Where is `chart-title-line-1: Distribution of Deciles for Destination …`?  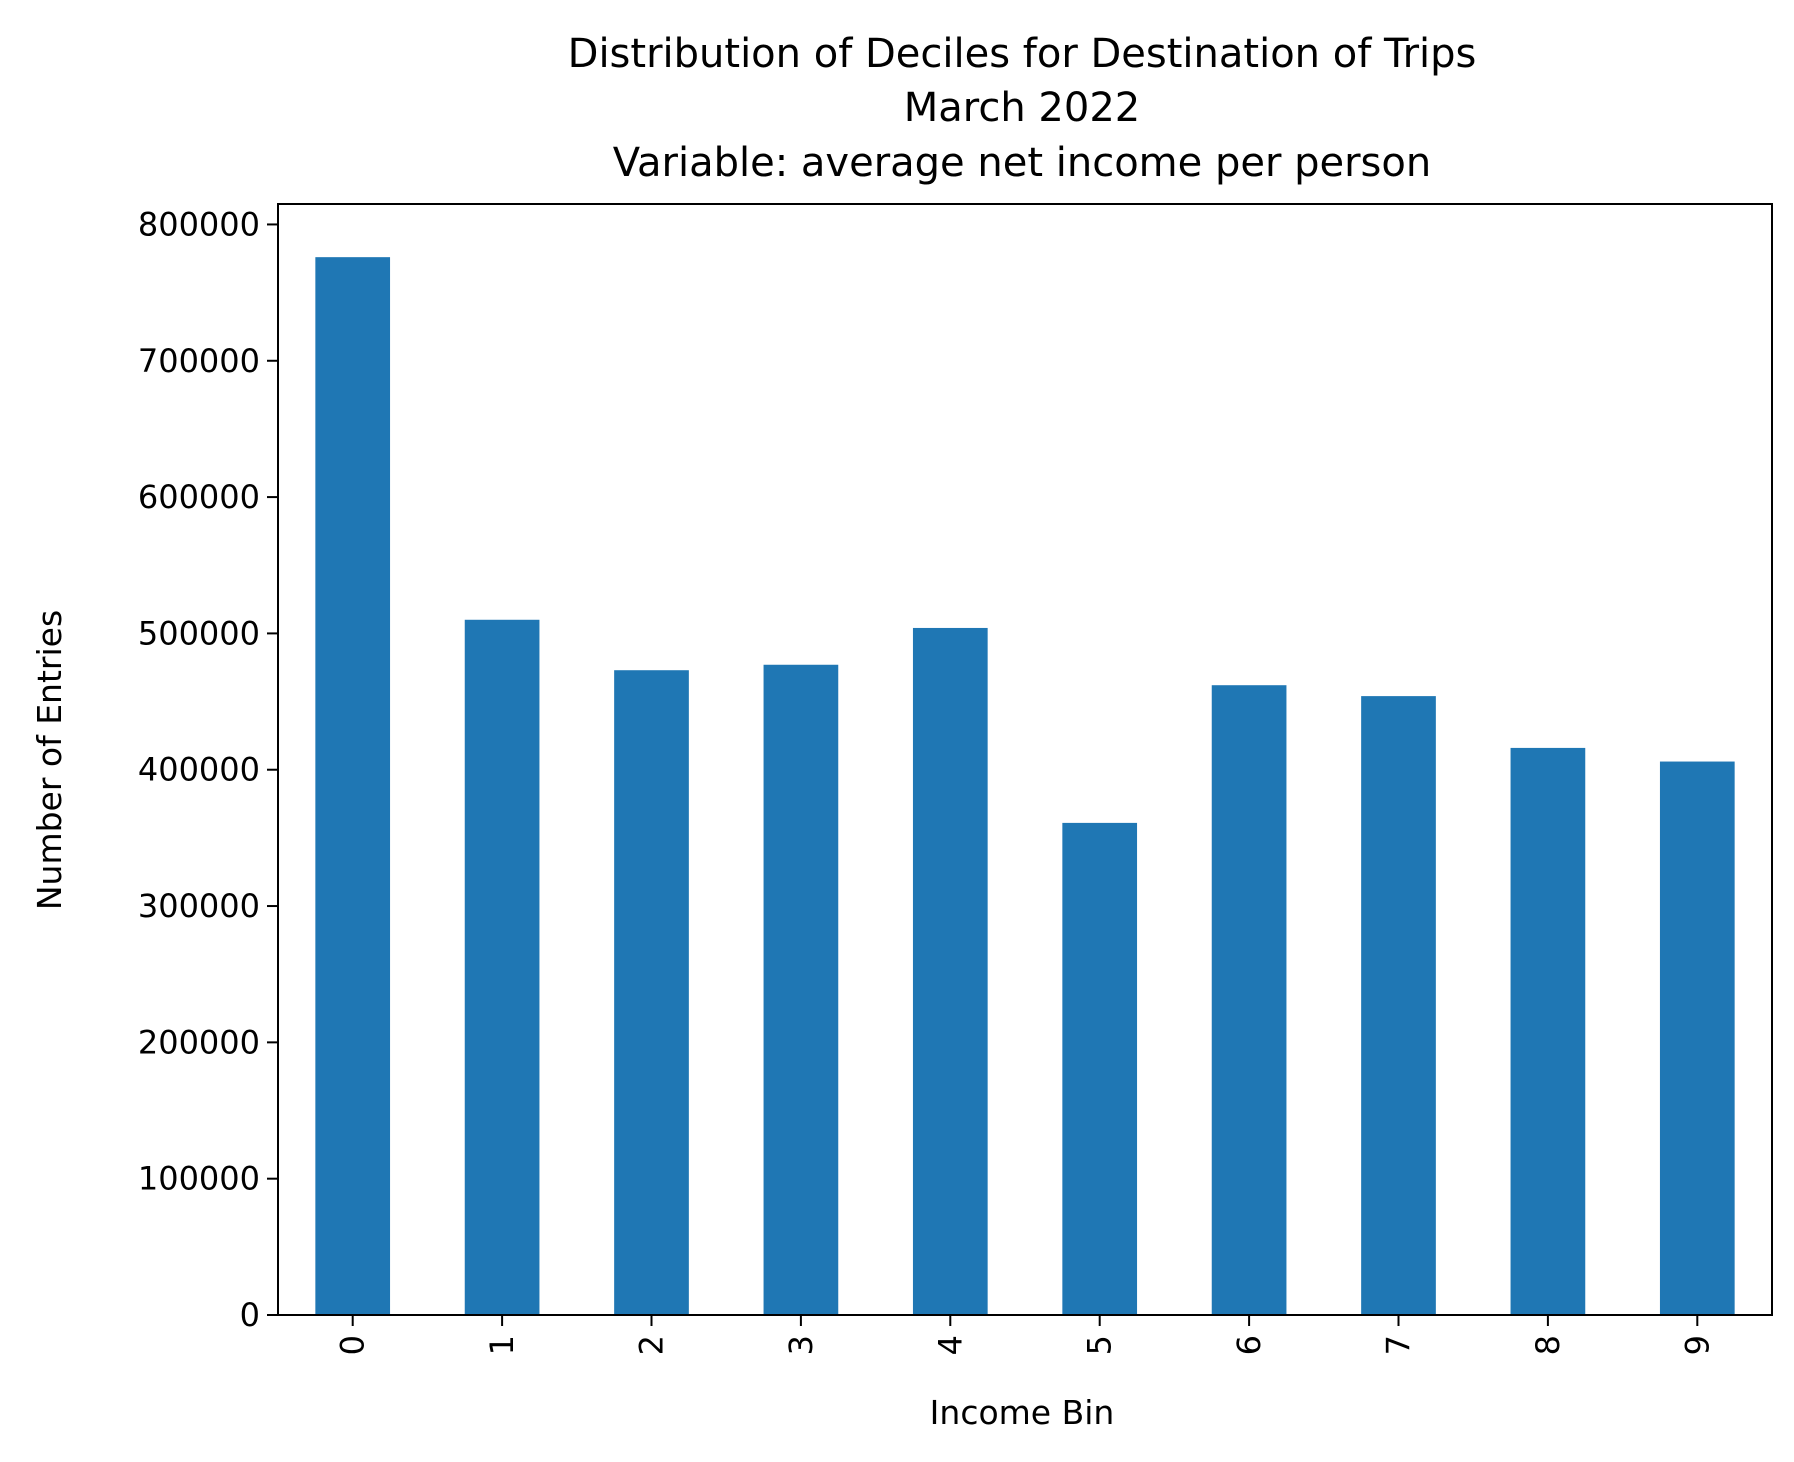 chart-title-line-1: Distribution of Deciles for Destination … is located at coordinates (1022, 54).